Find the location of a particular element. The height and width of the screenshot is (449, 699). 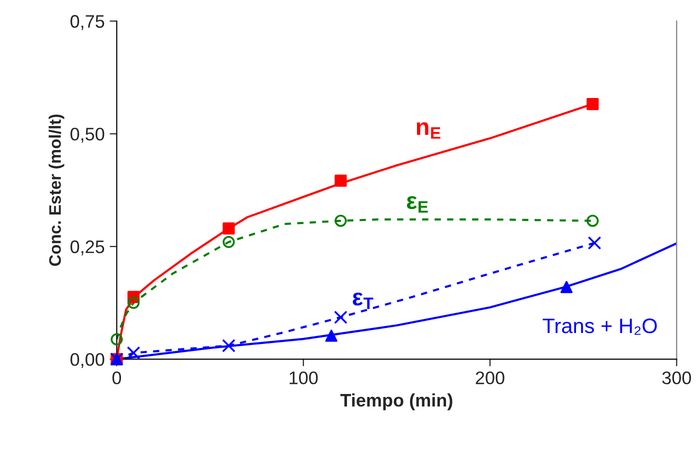

y-tick-label: 0,25 is located at coordinates (87, 248).